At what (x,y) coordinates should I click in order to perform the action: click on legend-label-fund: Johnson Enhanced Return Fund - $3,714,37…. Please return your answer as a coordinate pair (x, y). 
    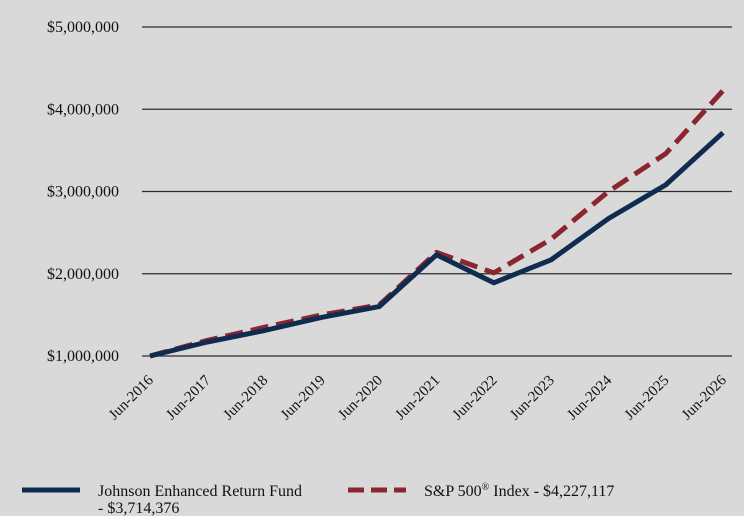
    Looking at the image, I should click on (202, 499).